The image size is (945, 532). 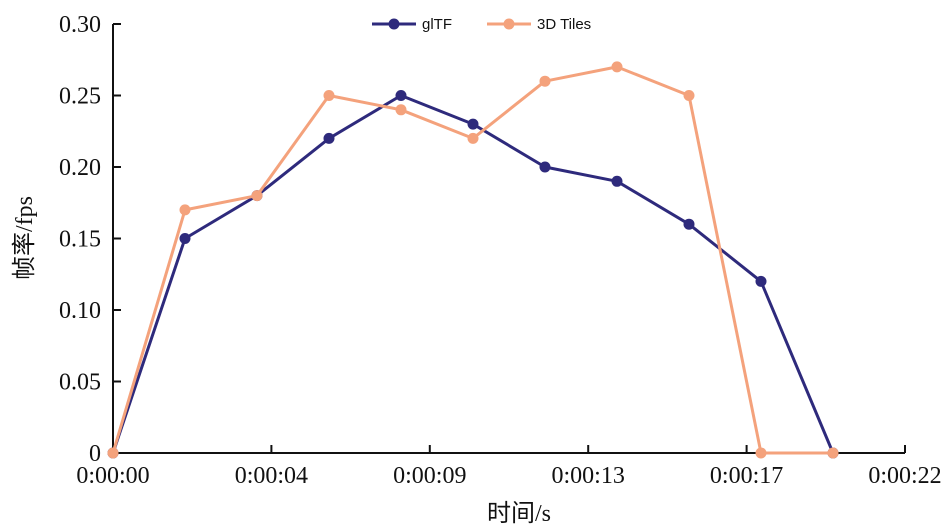 What do you see at coordinates (80, 311) in the screenshot?
I see `y-tick-label: 0.10` at bounding box center [80, 311].